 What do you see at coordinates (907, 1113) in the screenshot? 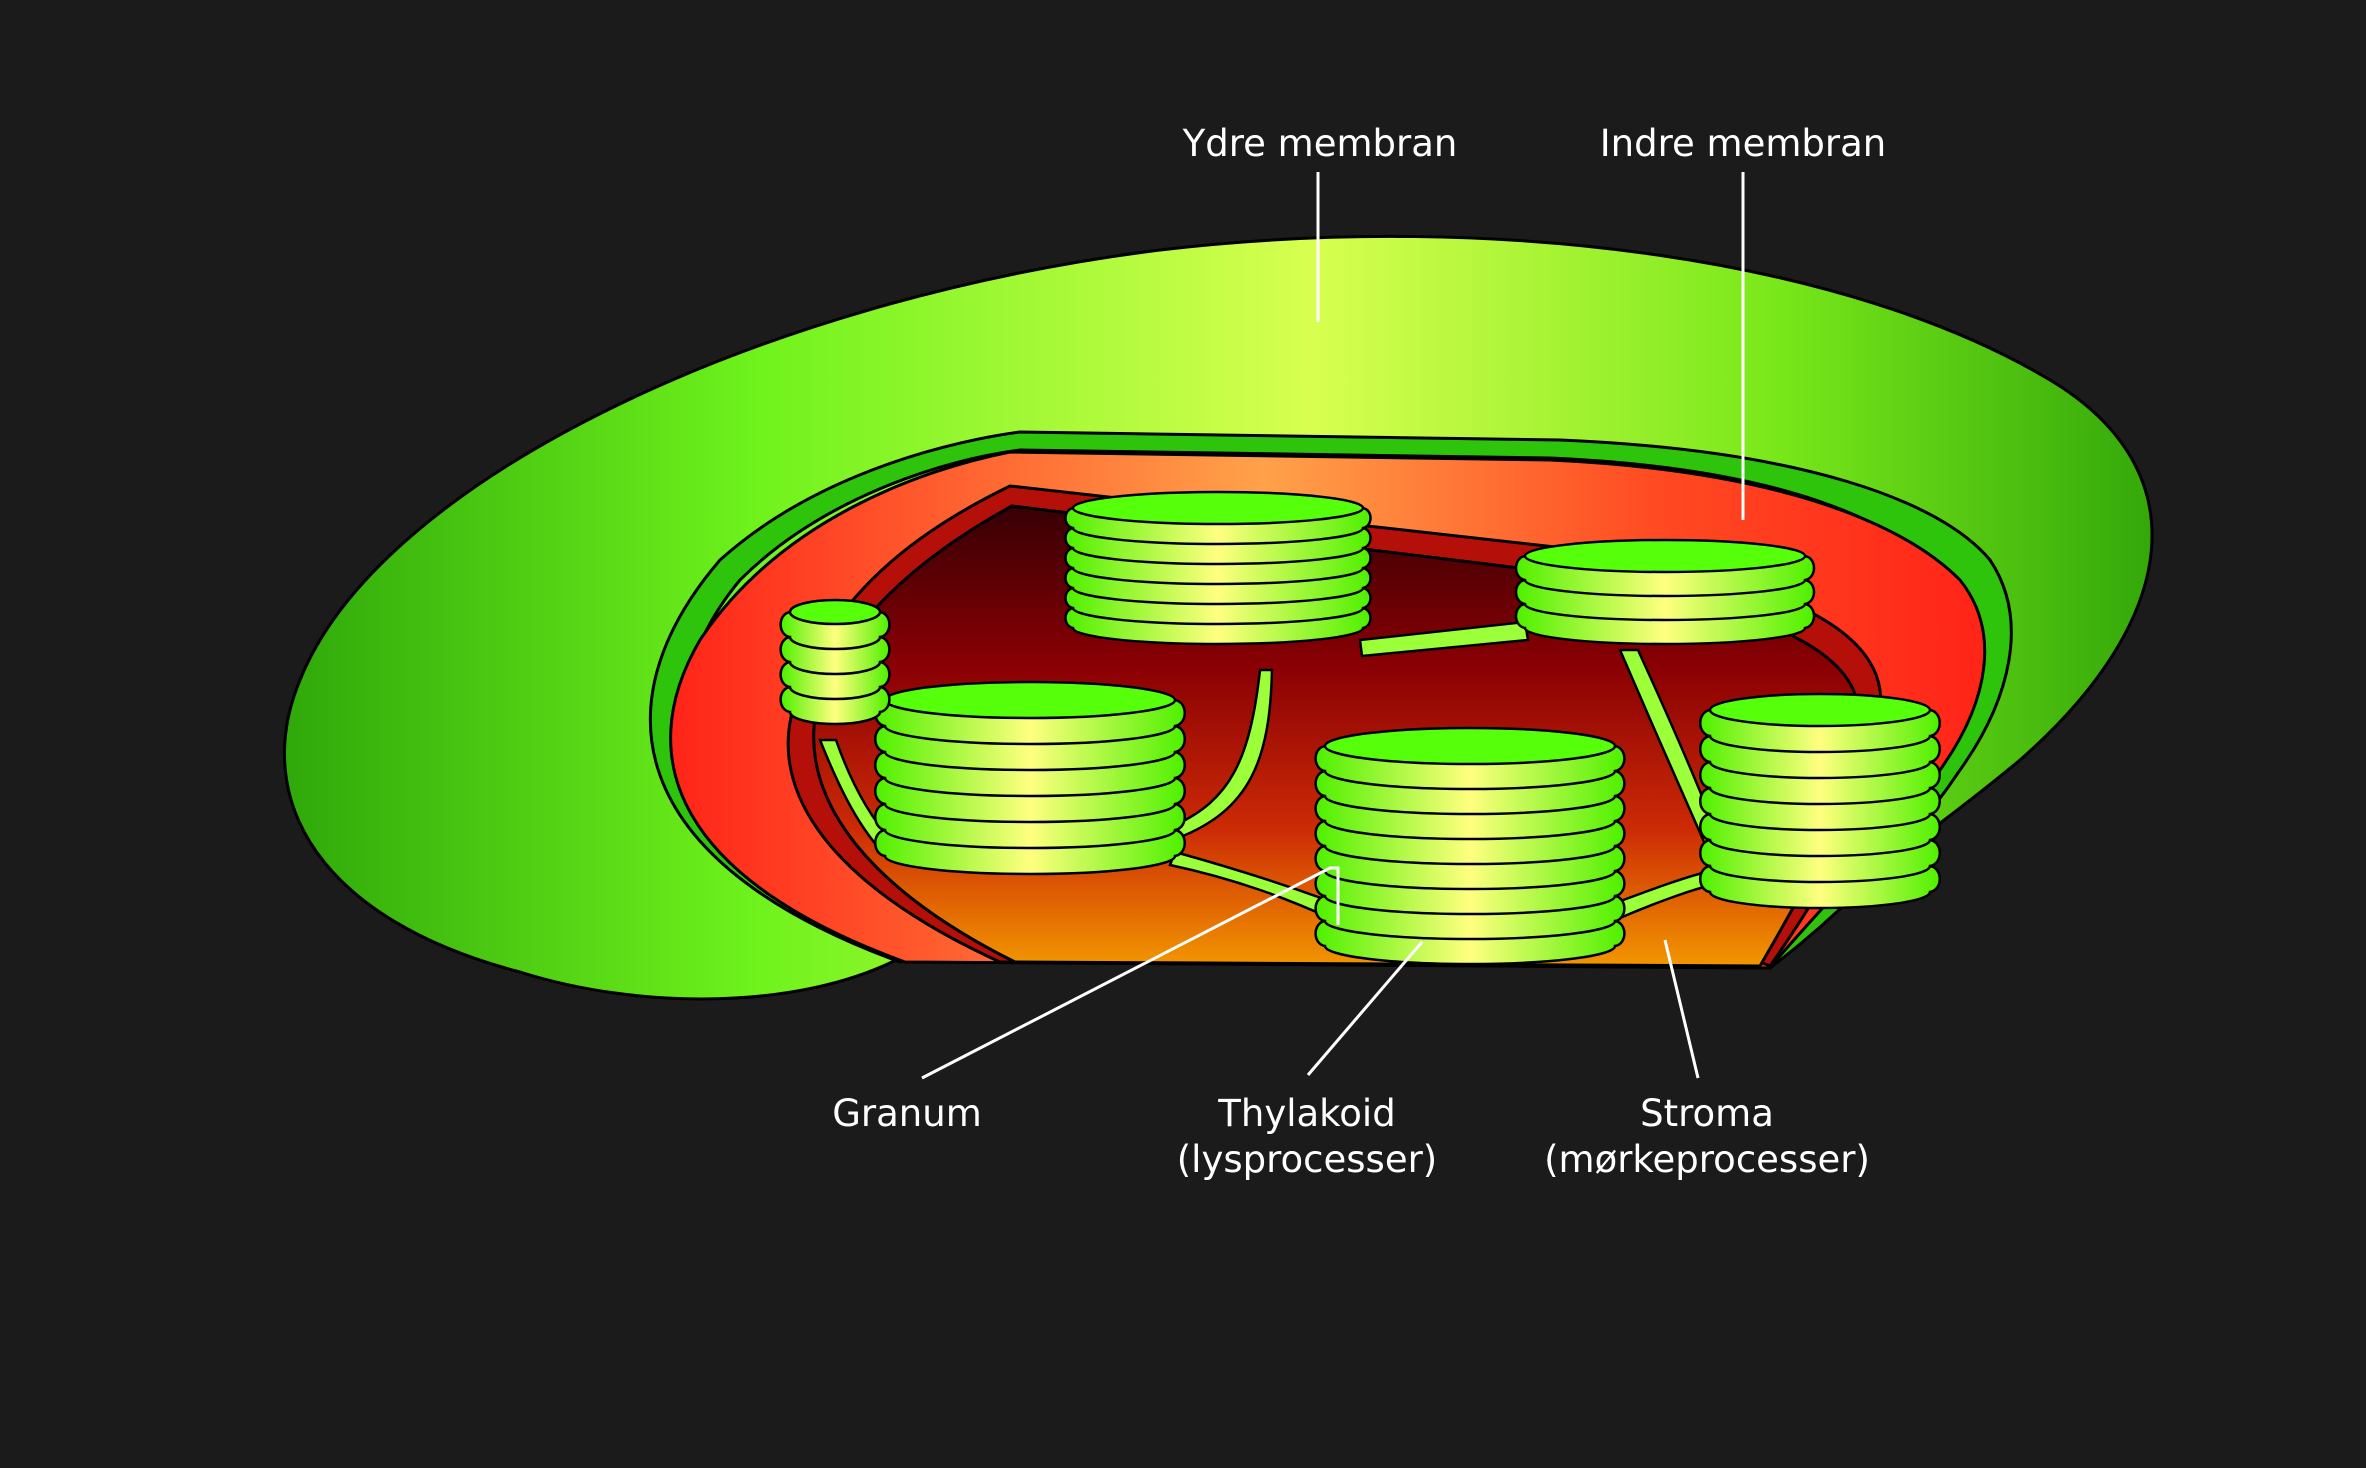
I see `label-granum: Granum` at bounding box center [907, 1113].